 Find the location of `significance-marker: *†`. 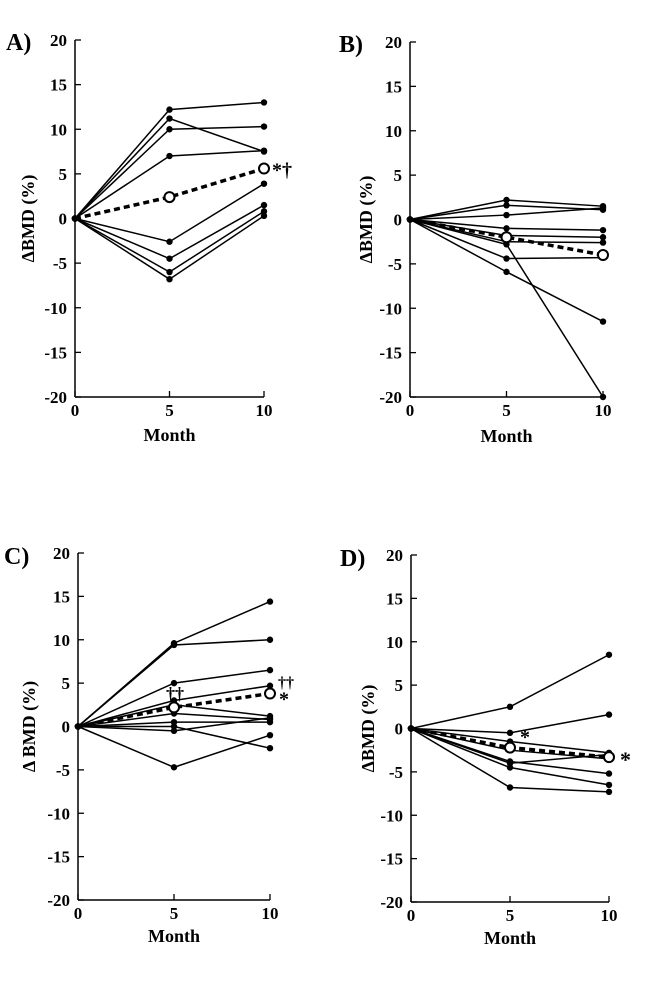

significance-marker: *† is located at coordinates (282, 171).